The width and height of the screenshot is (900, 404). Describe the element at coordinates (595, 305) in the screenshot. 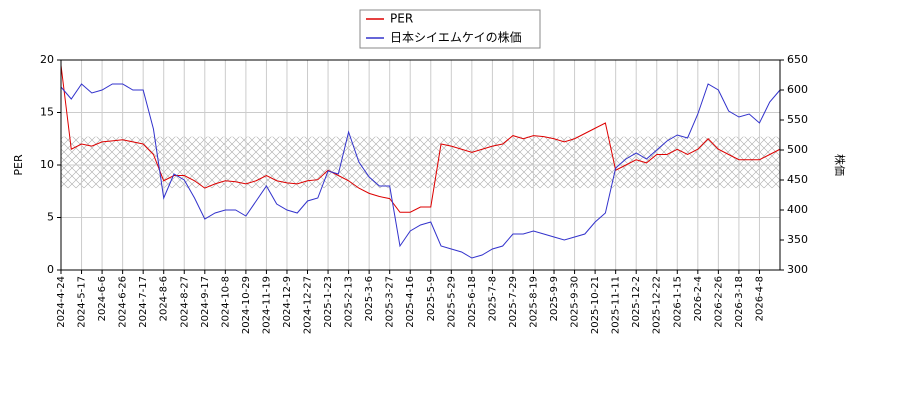

I see `x-tick-label: 2025-10-21` at that location.